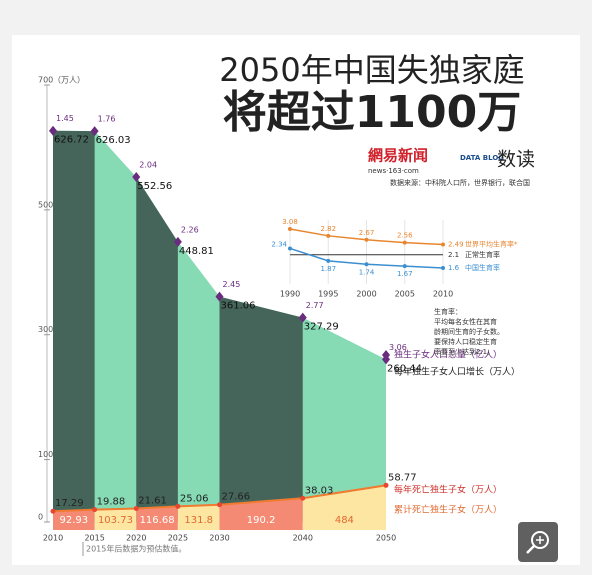  Describe the element at coordinates (136, 538) in the screenshot. I see `x-tick-label: 2020` at that location.